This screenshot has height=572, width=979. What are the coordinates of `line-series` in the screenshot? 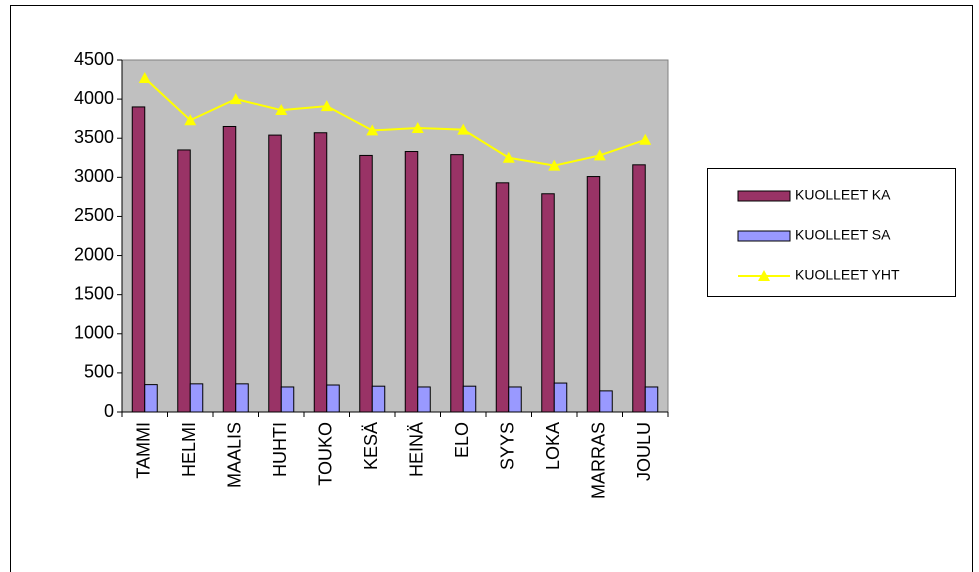 It's located at (395, 122).